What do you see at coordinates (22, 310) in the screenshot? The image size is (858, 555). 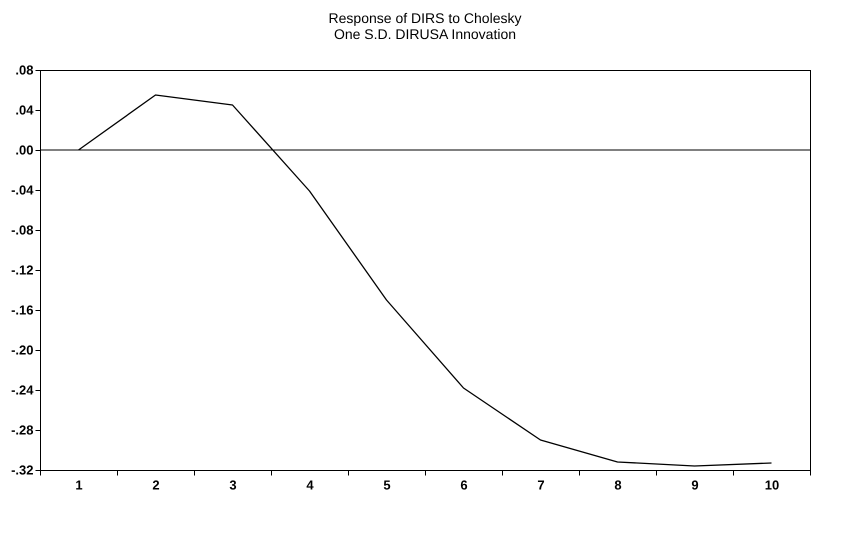 I see `y-tick-label: -.16` at bounding box center [22, 310].